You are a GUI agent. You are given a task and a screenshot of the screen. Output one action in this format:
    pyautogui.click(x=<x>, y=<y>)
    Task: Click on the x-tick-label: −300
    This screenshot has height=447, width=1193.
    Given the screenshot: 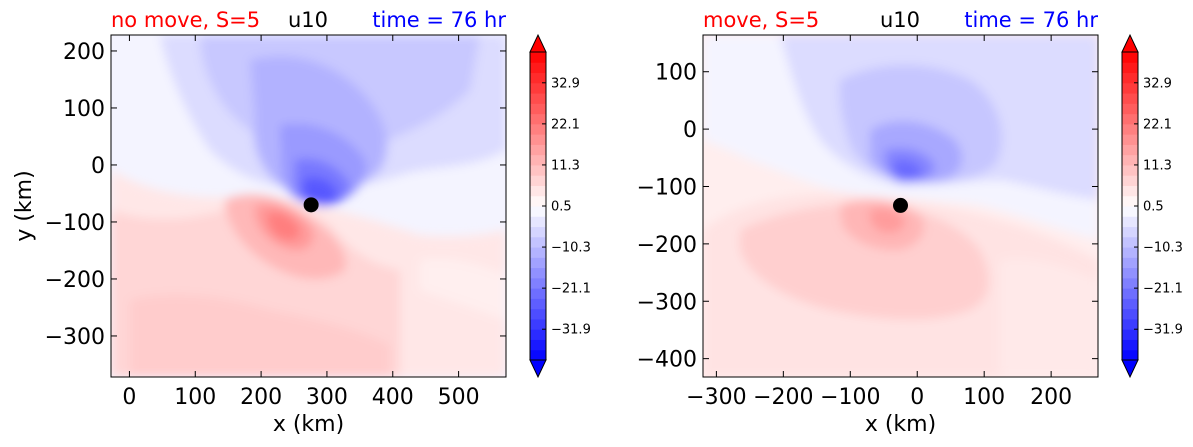 What is the action you would take?
    pyautogui.click(x=716, y=397)
    